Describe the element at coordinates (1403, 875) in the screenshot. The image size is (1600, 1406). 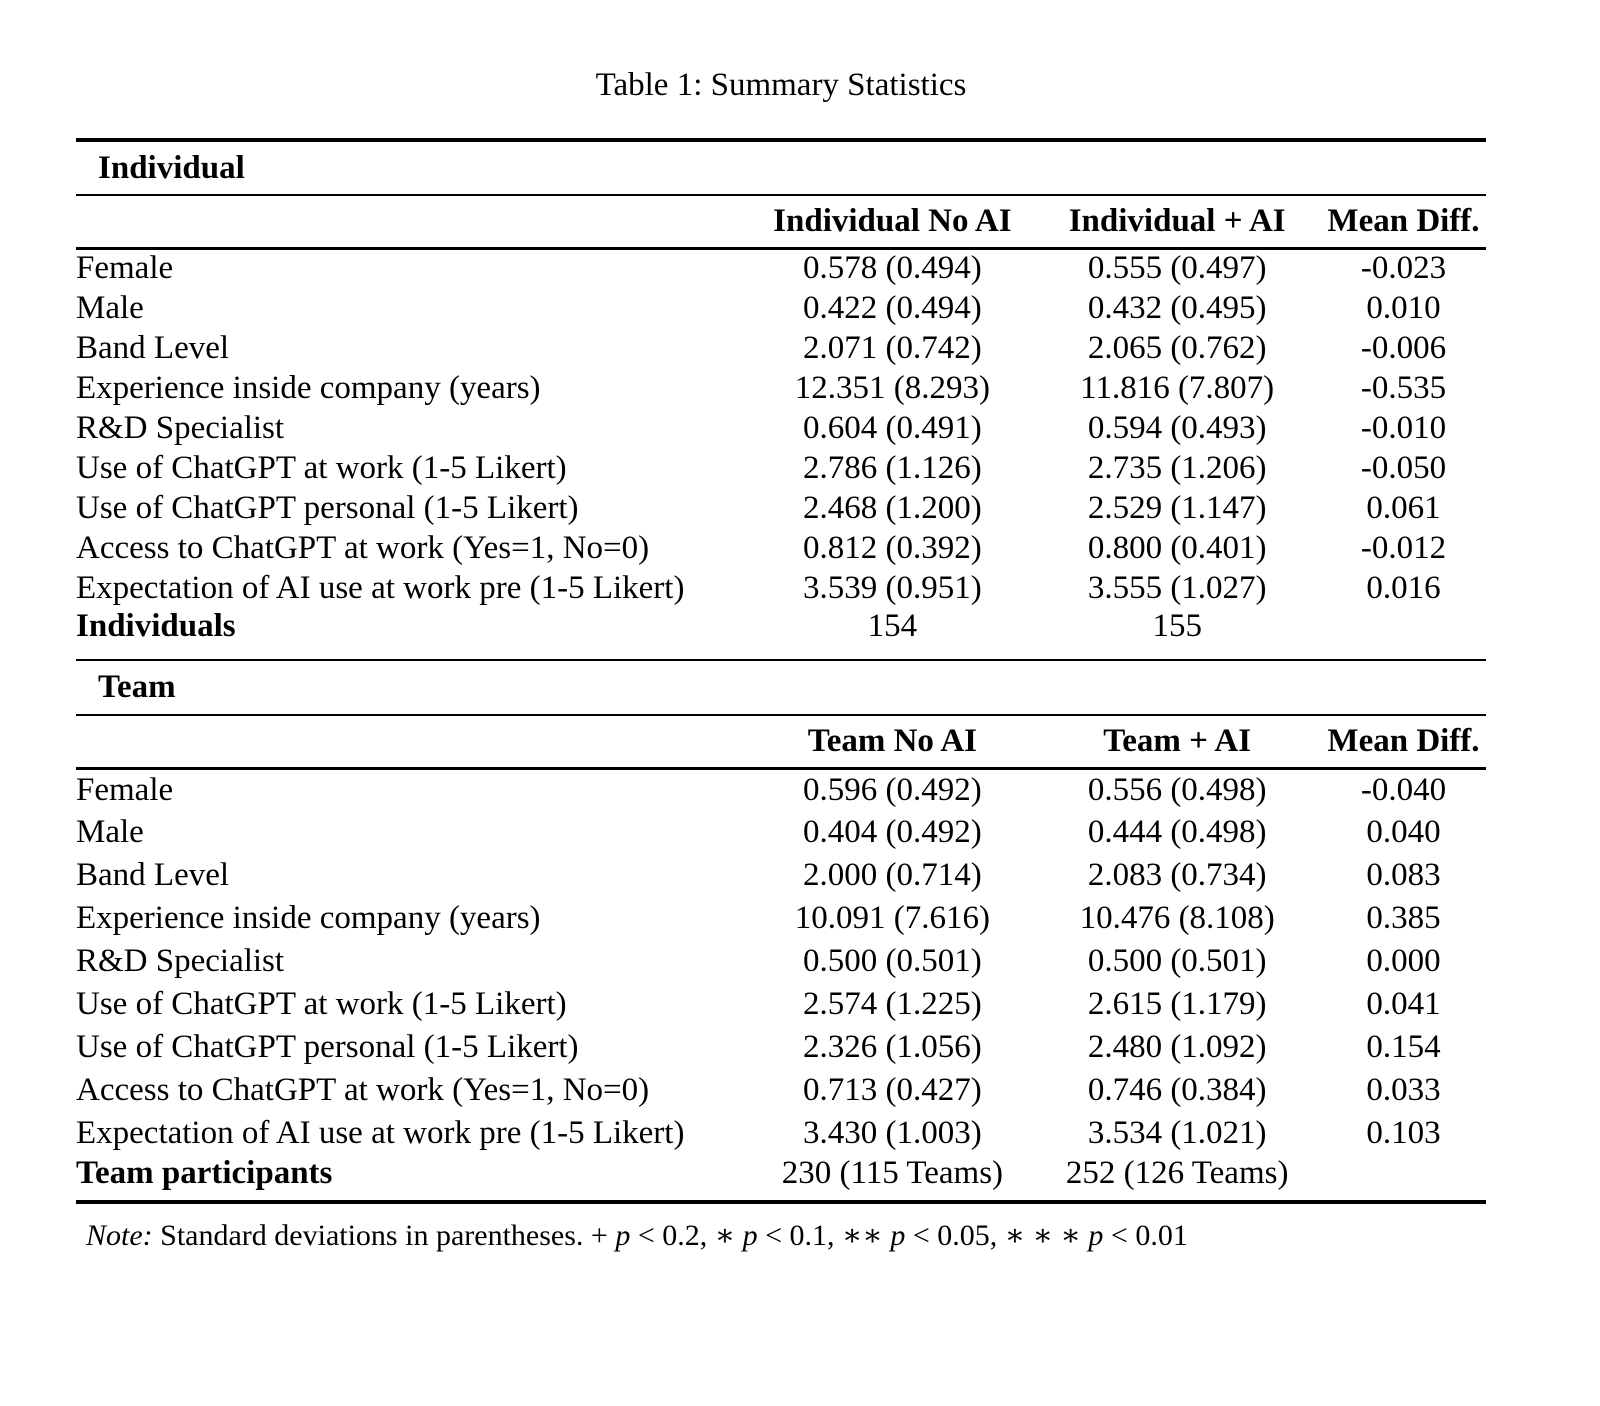
I see `value-cell: 0.083` at that location.